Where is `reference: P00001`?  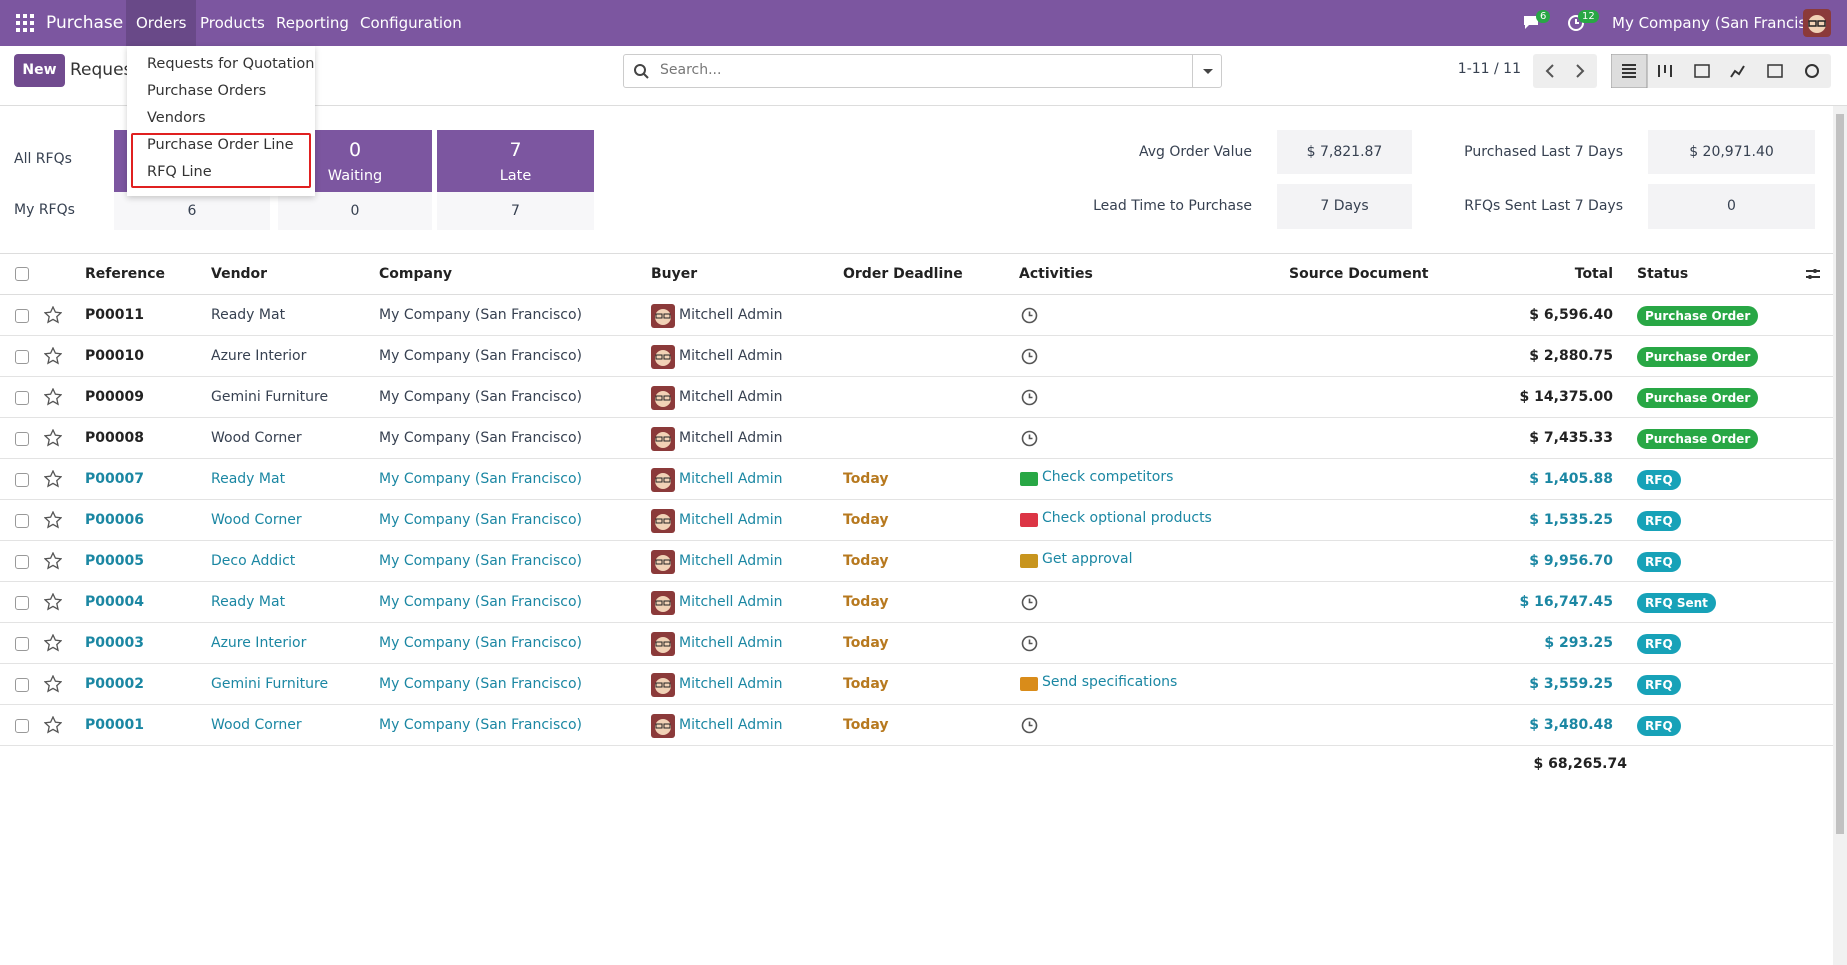 reference: P00001 is located at coordinates (114, 725).